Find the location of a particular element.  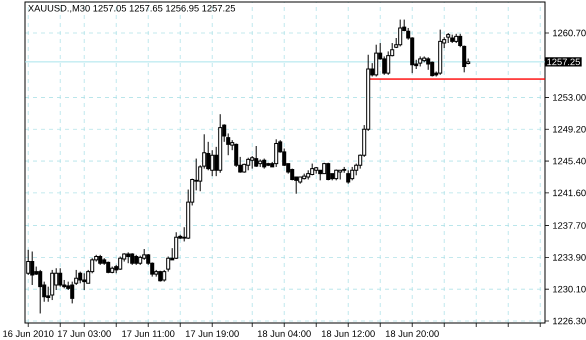

x-tick-label: 18 Jun 12:00 is located at coordinates (348, 333).